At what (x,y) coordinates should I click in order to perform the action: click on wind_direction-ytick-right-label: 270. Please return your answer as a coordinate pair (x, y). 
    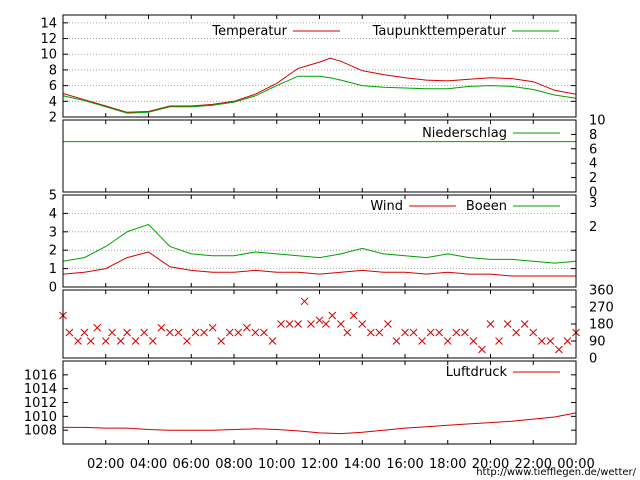
    Looking at the image, I should click on (601, 308).